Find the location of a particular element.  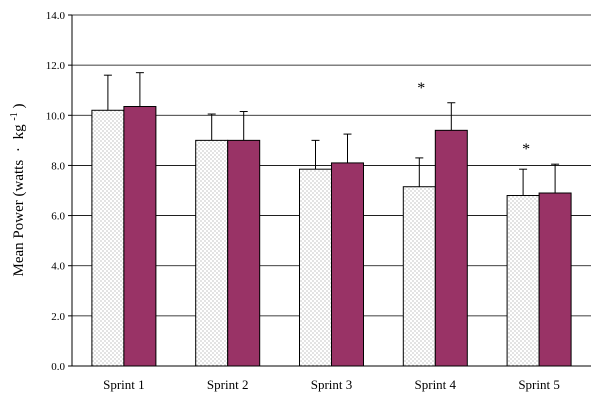

y-axis-label-sup: -1 is located at coordinates (14, 116).